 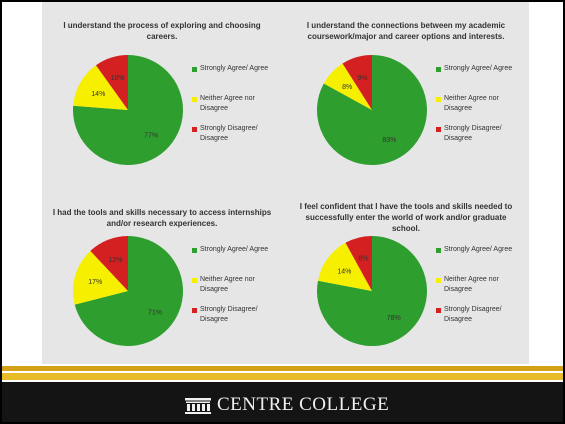 I want to click on gold-stripe-top, so click(x=282, y=368).